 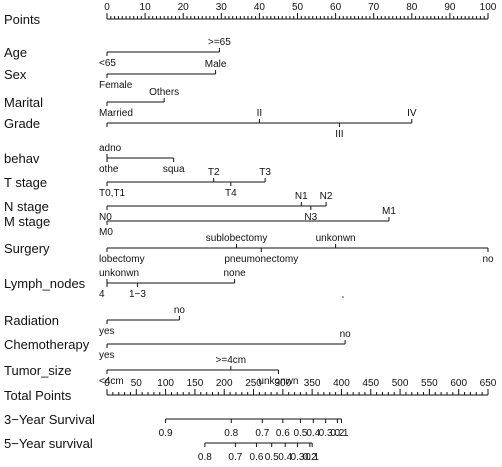 I want to click on level-label: T4, so click(x=231, y=193).